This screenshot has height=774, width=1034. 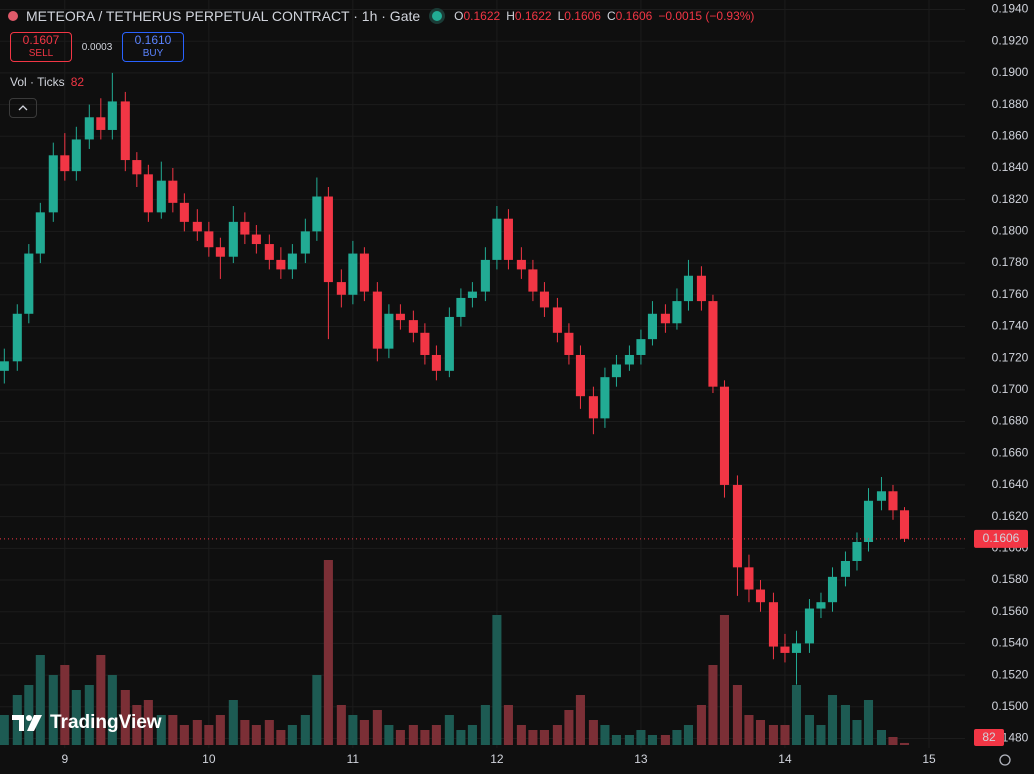 What do you see at coordinates (37, 82) in the screenshot?
I see `volume-title: Vol · Ticks` at bounding box center [37, 82].